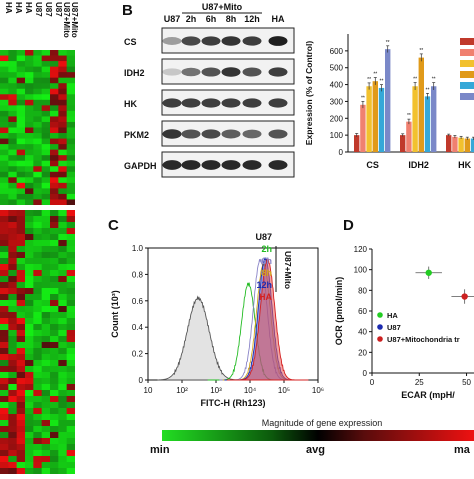  What do you see at coordinates (361, 249) in the screenshot?
I see `scatter-y-tick-label: 120` at bounding box center [361, 249].